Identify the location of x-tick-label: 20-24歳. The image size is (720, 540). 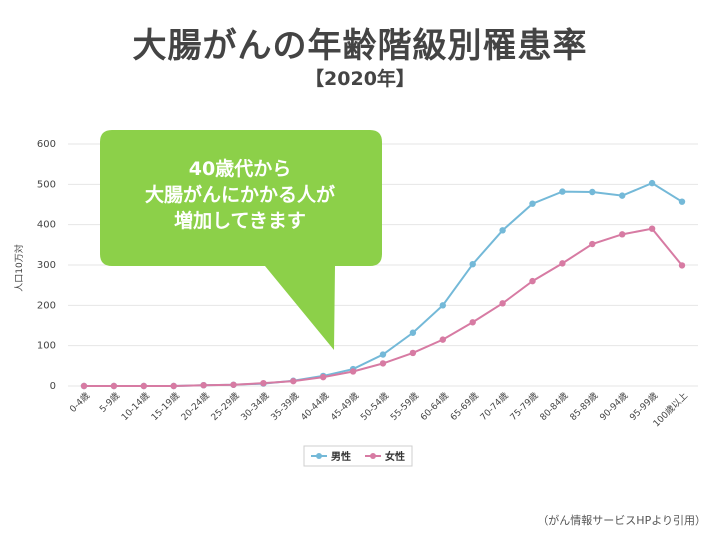
(194, 406).